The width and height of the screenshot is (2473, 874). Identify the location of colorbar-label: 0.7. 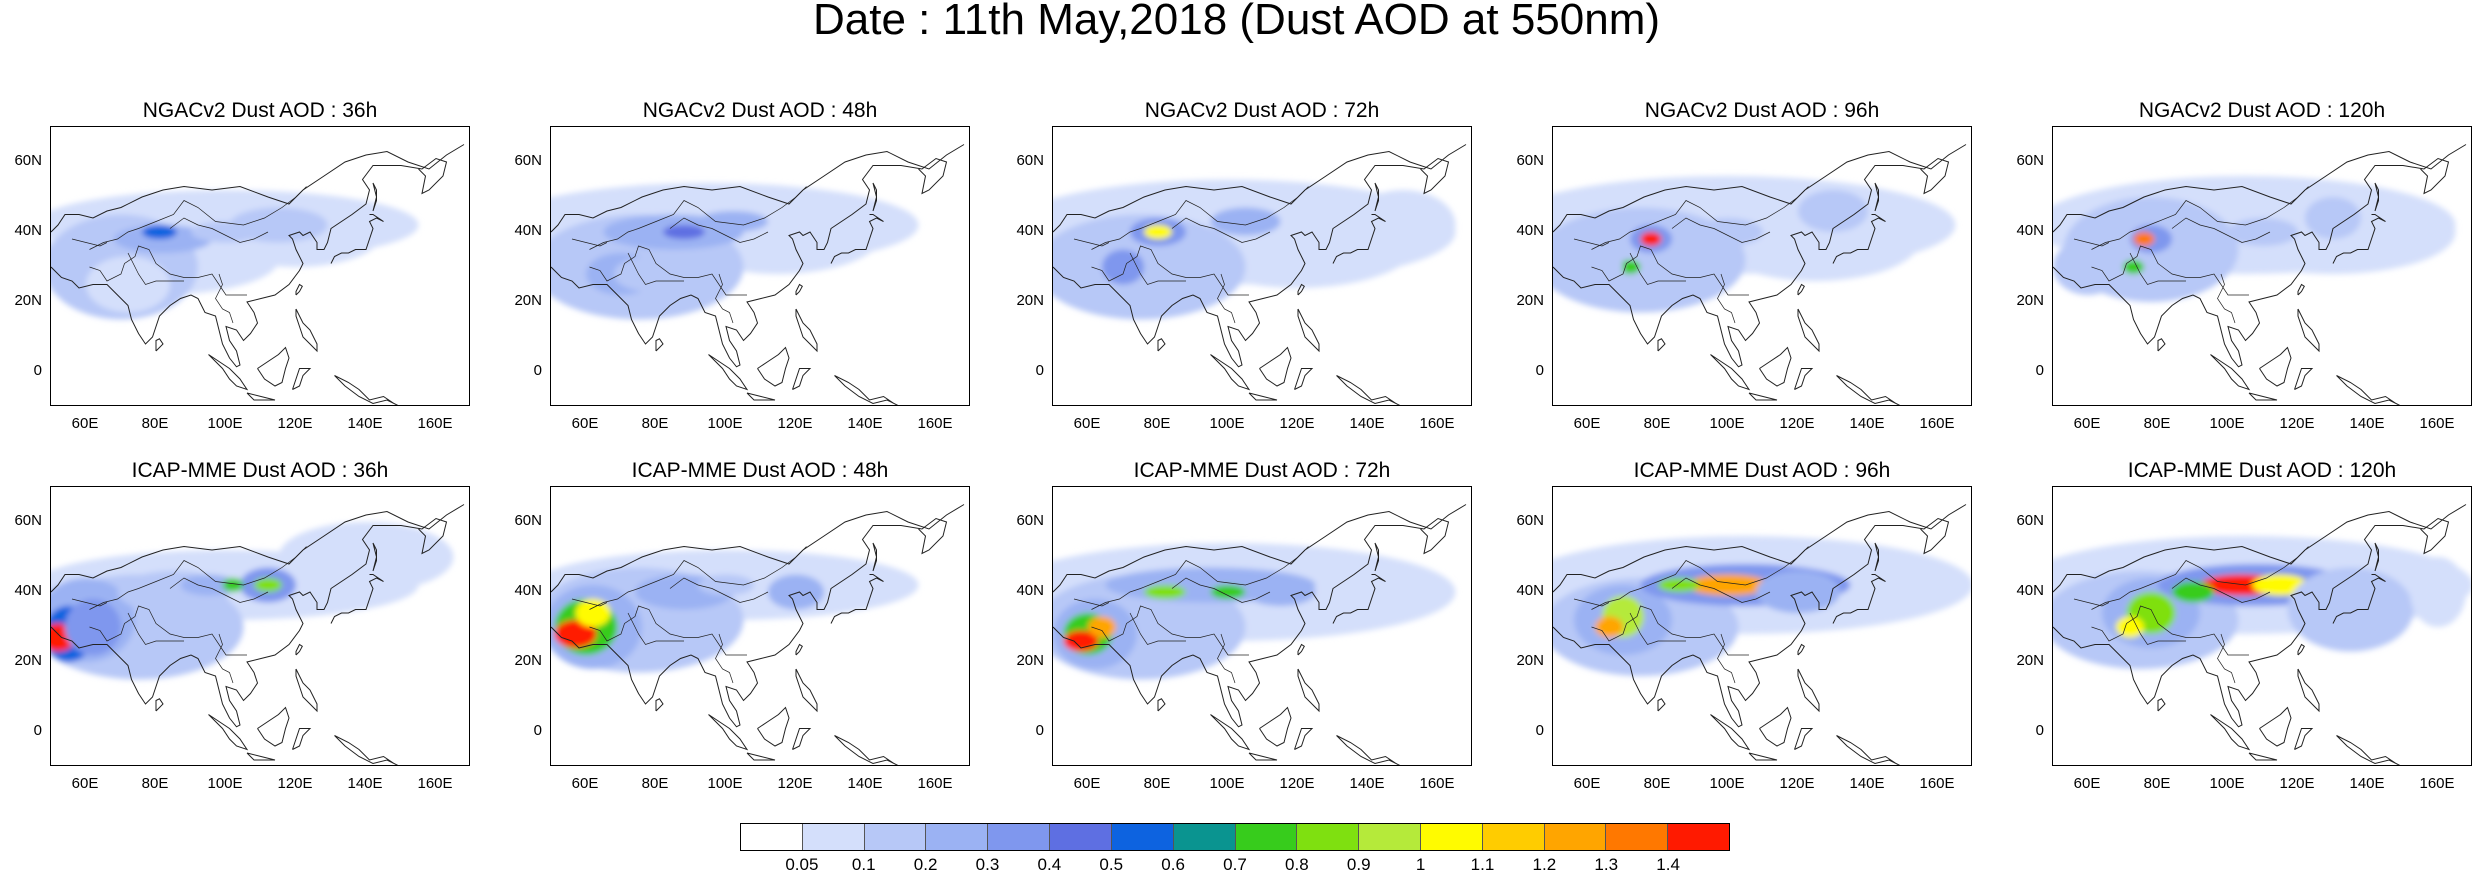
(1235, 864).